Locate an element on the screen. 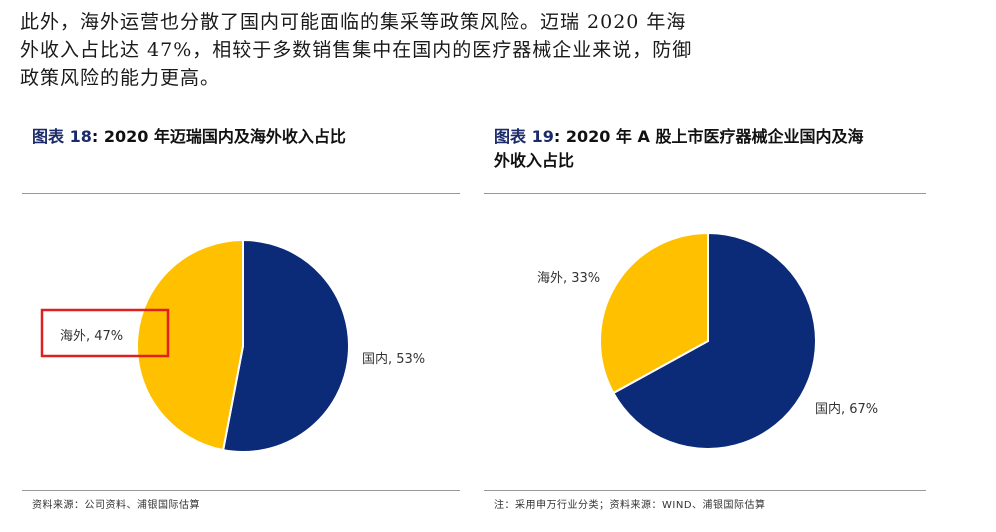 The image size is (996, 532). figure-18-divider is located at coordinates (241, 193).